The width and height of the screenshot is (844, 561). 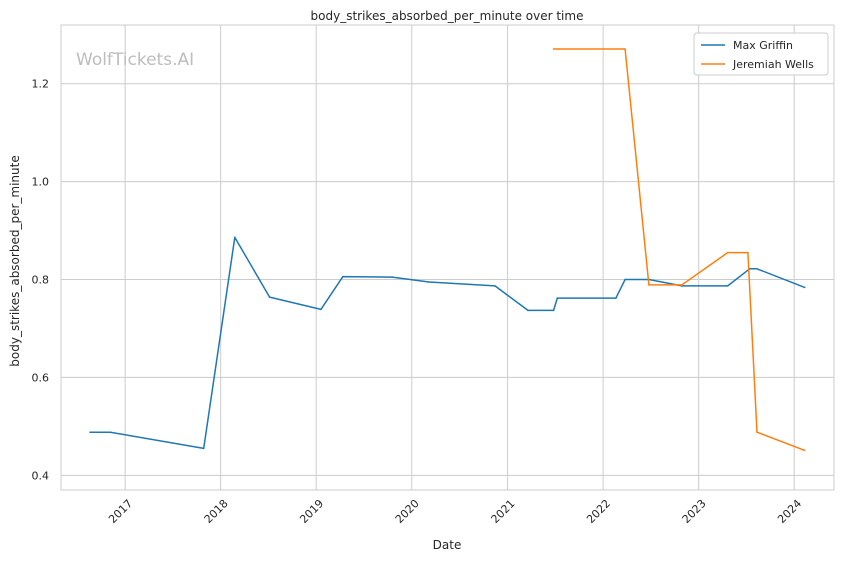 I want to click on y-tick-labels: 0.4 0.6 0.8 1.0 1.2, so click(x=41, y=280).